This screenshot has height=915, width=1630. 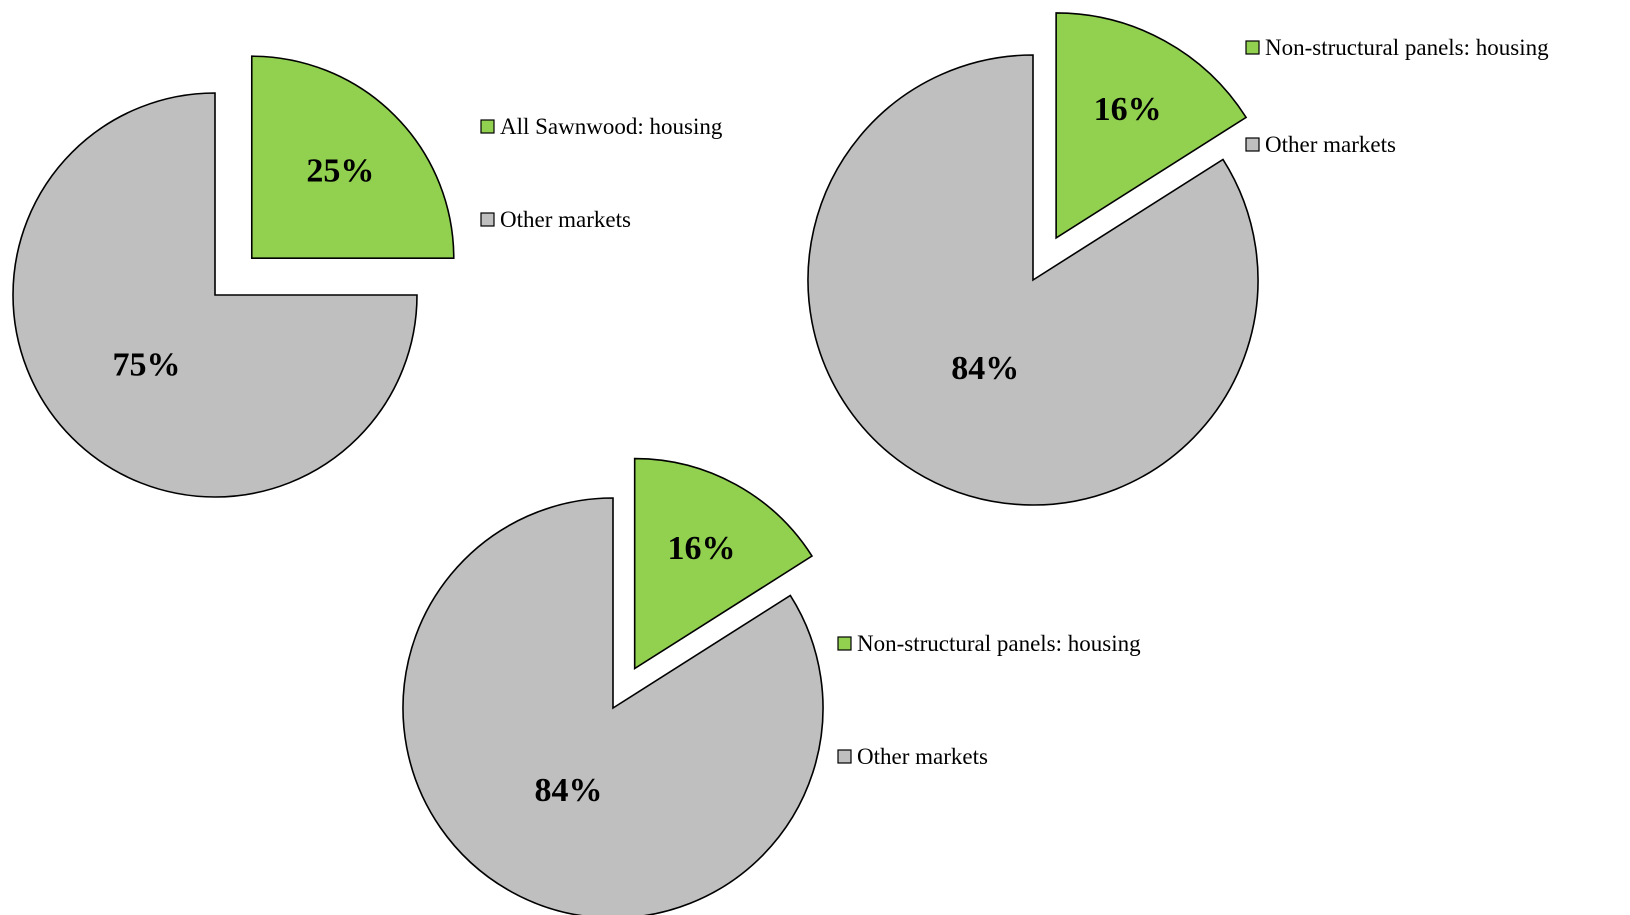 What do you see at coordinates (340, 171) in the screenshot?
I see `slice-value-label: 25%` at bounding box center [340, 171].